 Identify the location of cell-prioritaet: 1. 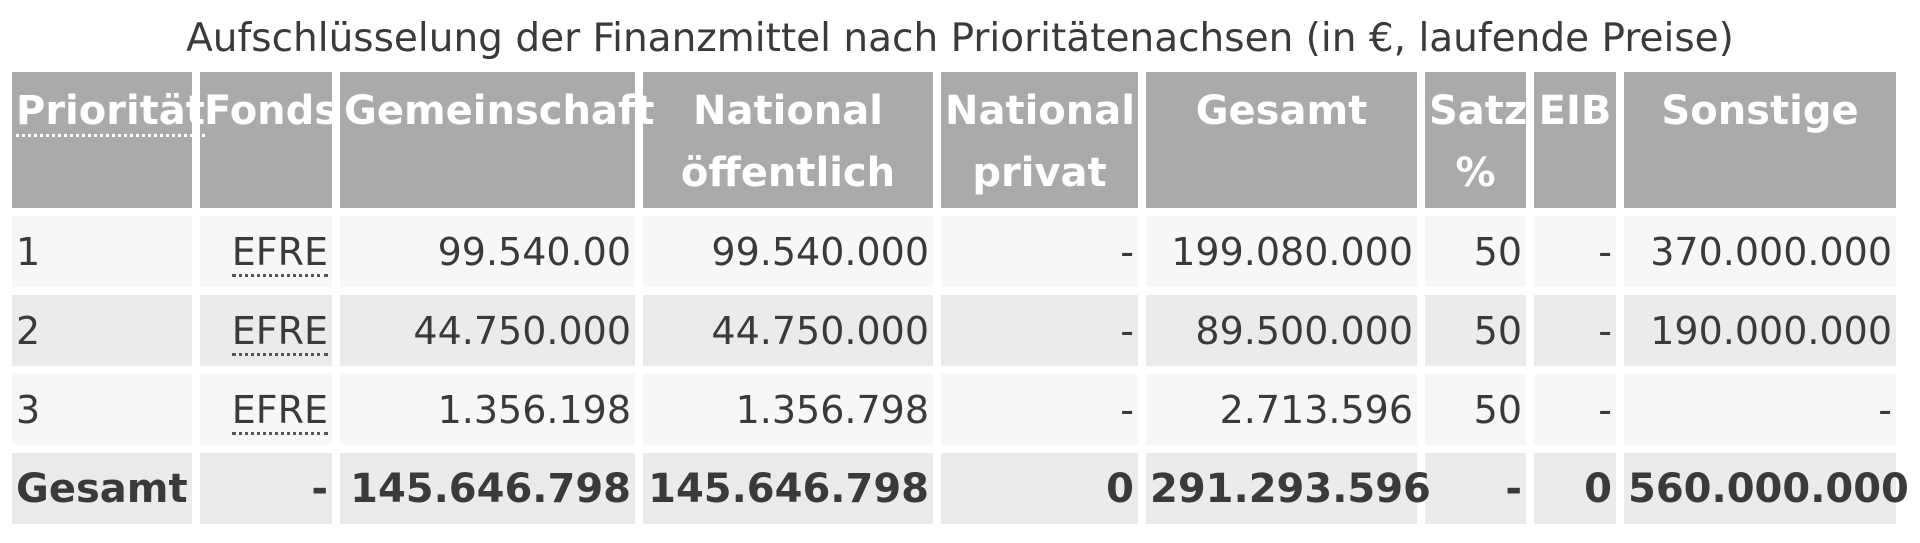
(102, 251).